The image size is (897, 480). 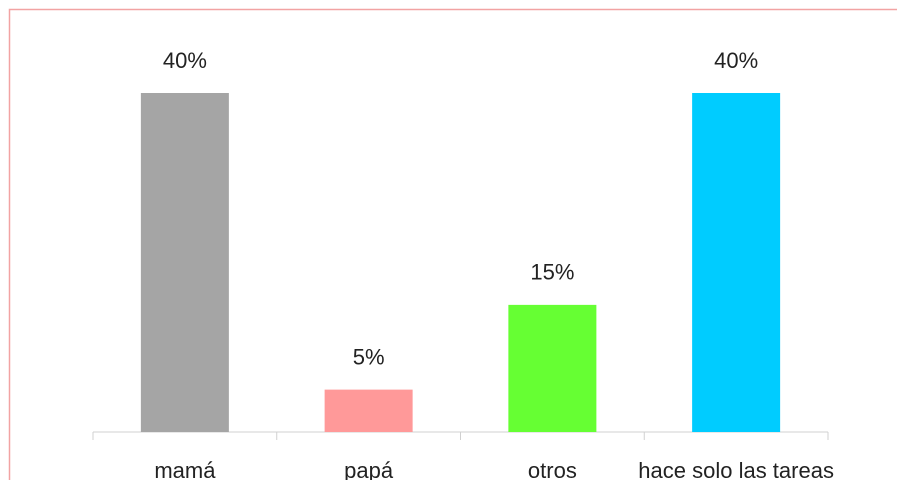 I want to click on x-tick-label: otros, so click(x=552, y=469).